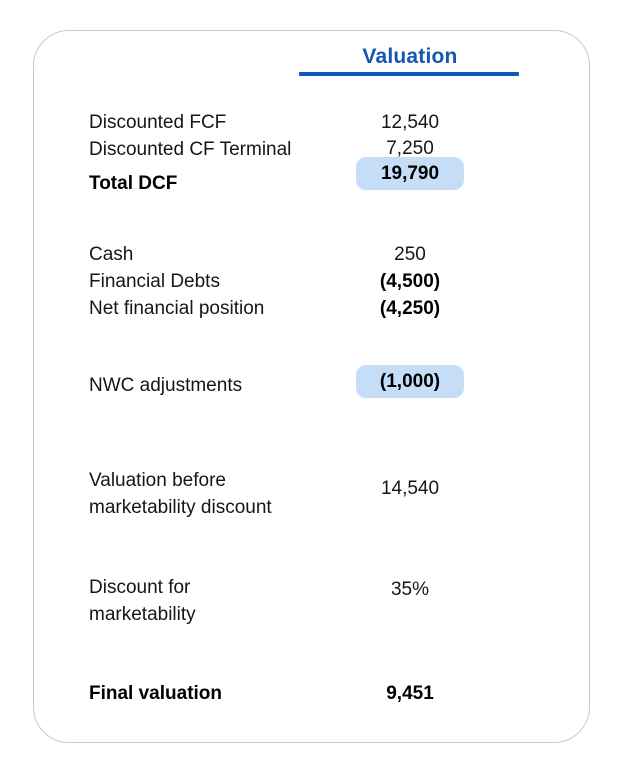  Describe the element at coordinates (410, 148) in the screenshot. I see `row-value-discounted-cf-terminal: 7,250` at that location.